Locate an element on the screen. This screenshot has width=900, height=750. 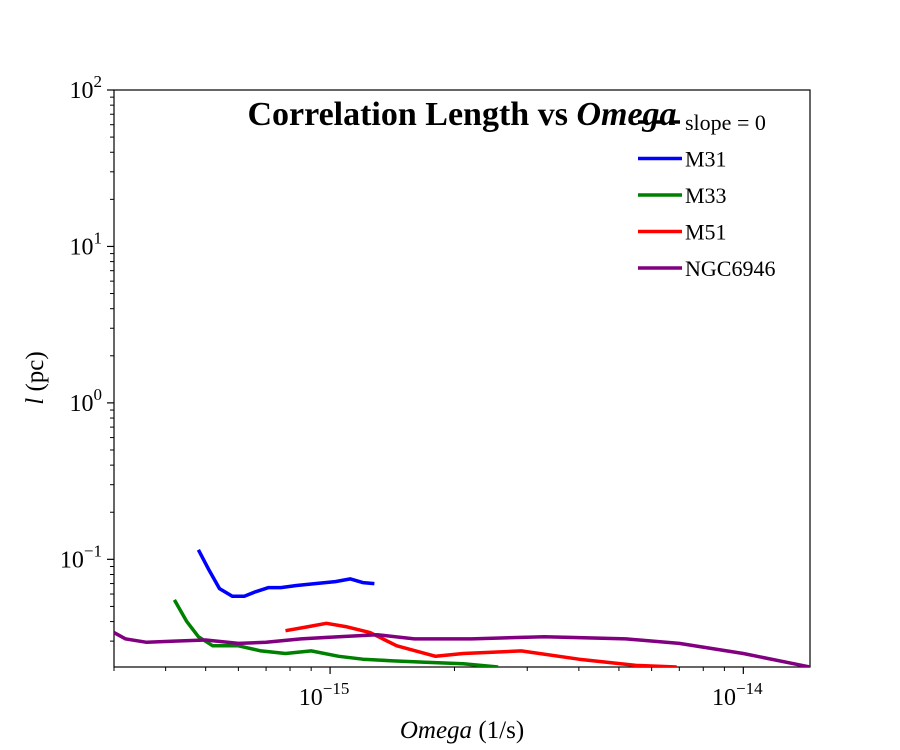
legend-label-slope-0: slope = 0 is located at coordinates (725, 122).